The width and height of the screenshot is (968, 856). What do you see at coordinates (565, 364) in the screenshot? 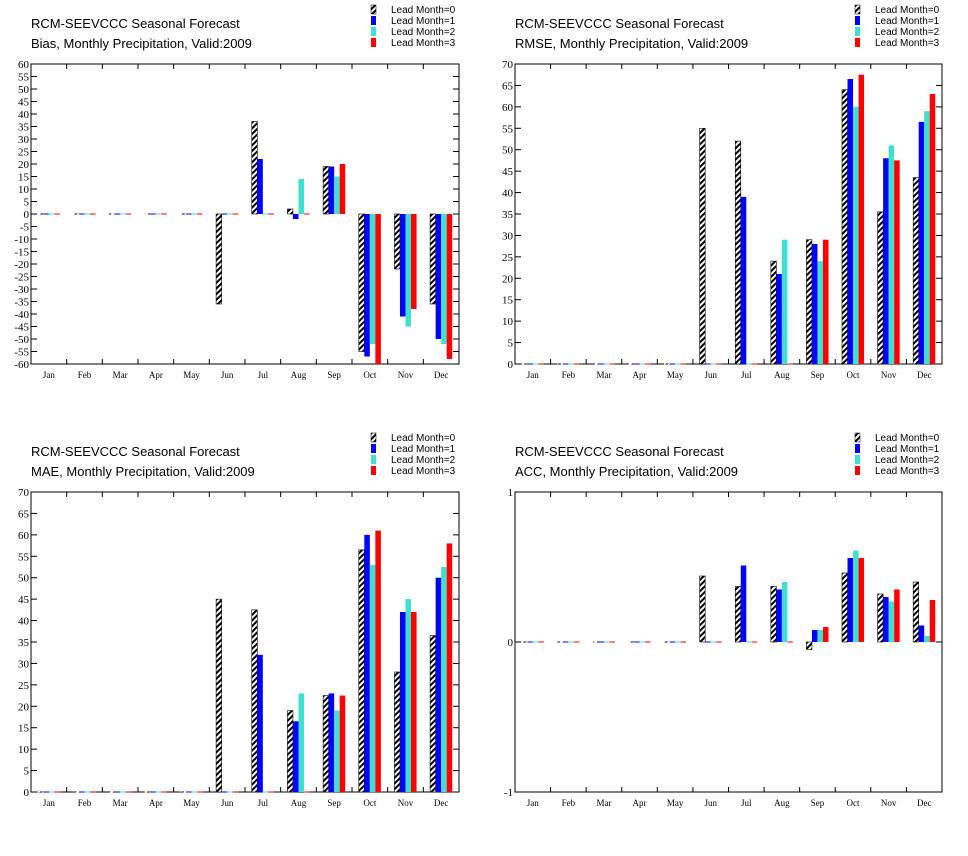
I see `bar-lead-month-1-feb` at bounding box center [565, 364].